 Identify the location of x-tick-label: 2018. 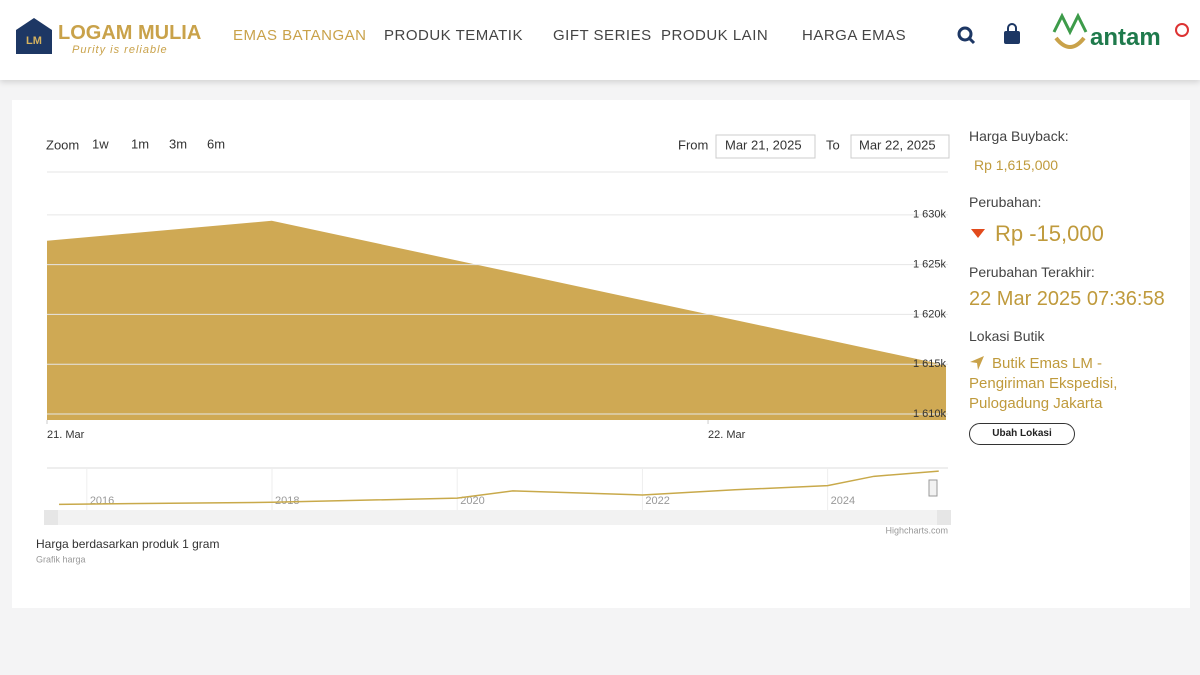
(287, 501).